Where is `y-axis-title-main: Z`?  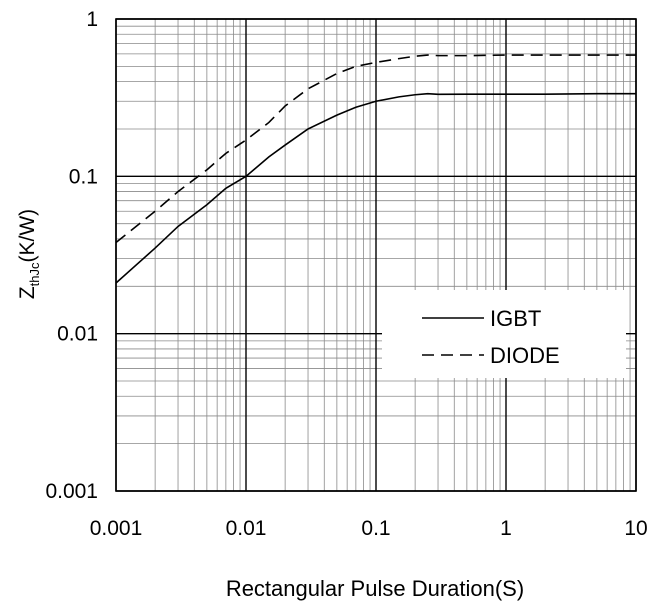 y-axis-title-main: Z is located at coordinates (27, 292).